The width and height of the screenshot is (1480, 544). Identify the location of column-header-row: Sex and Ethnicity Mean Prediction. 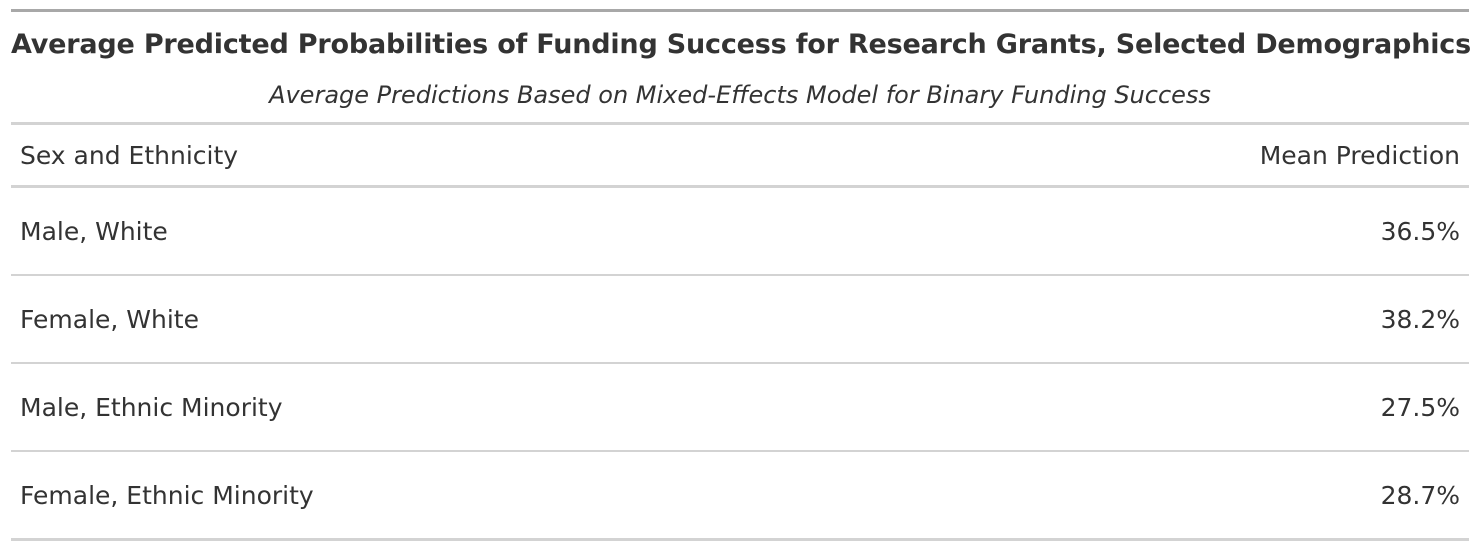
(740, 156).